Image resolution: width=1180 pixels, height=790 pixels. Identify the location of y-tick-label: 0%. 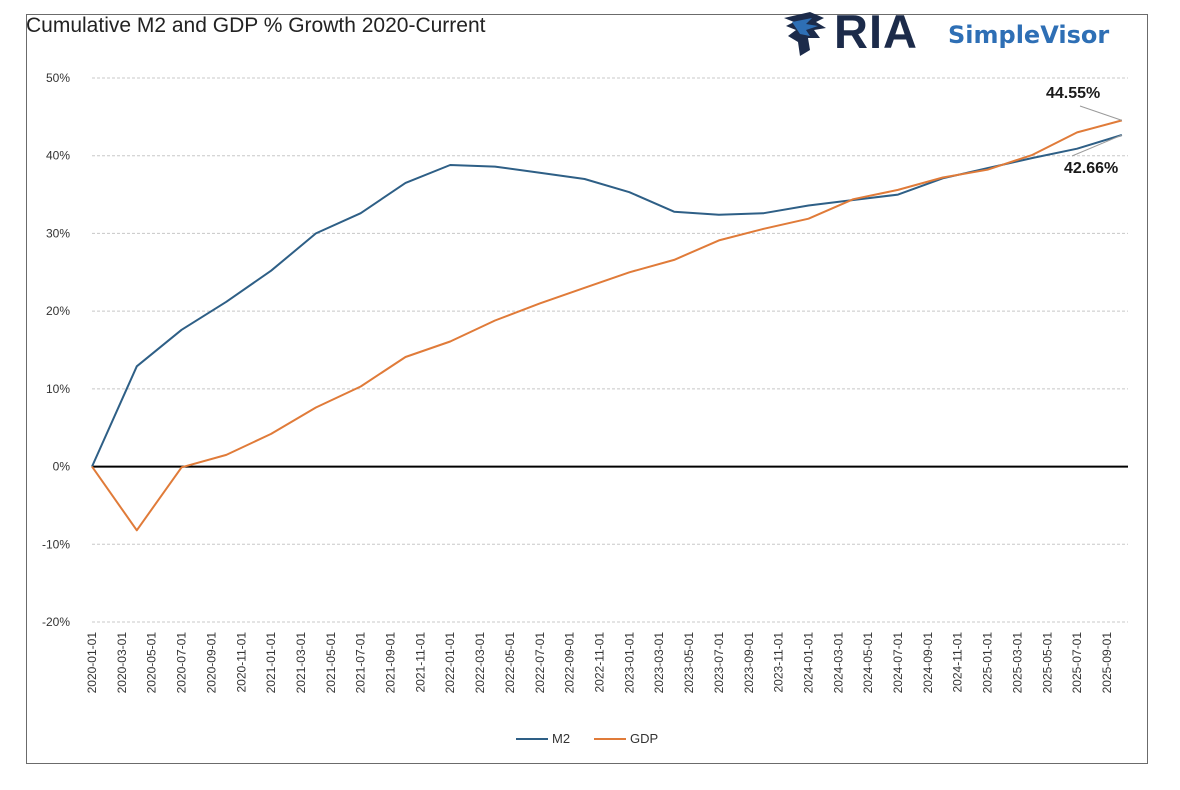
(62, 467).